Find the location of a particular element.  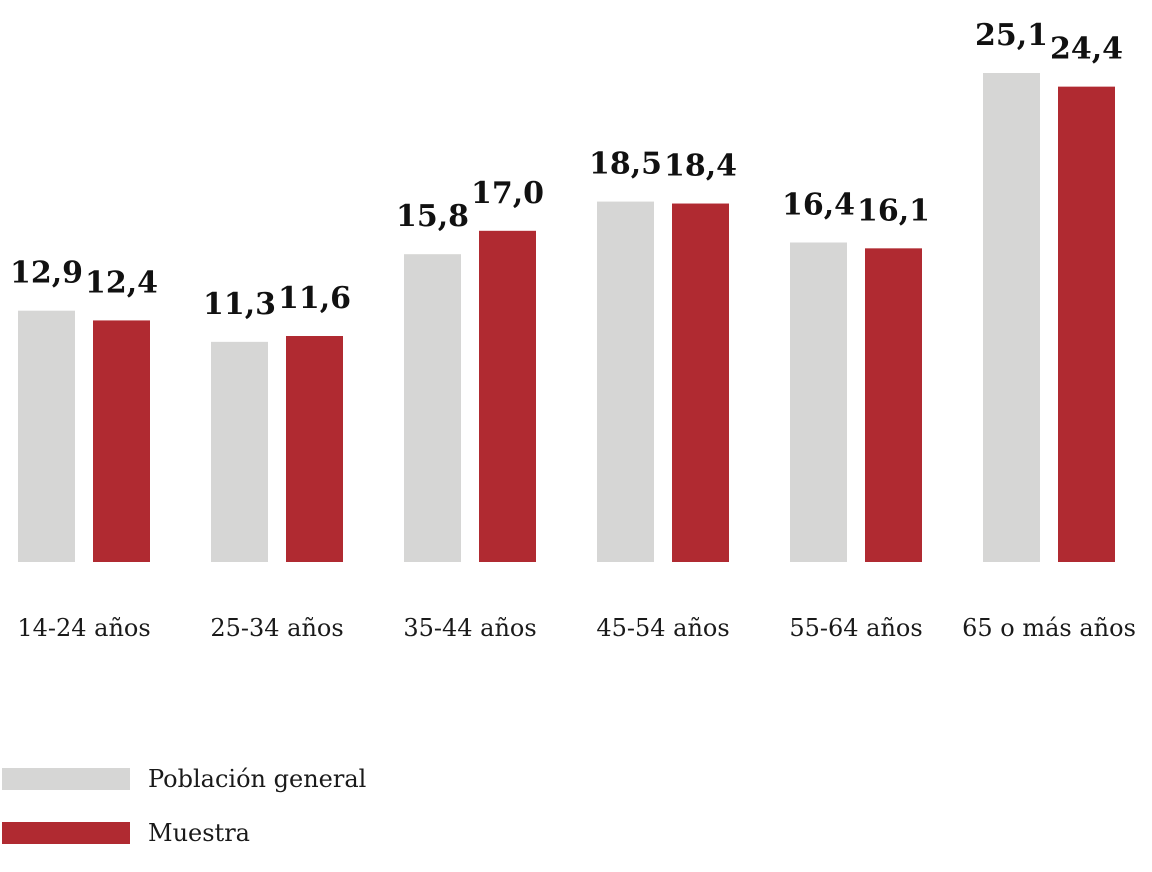

category-label-3: 45-54 años is located at coordinates (662, 628).